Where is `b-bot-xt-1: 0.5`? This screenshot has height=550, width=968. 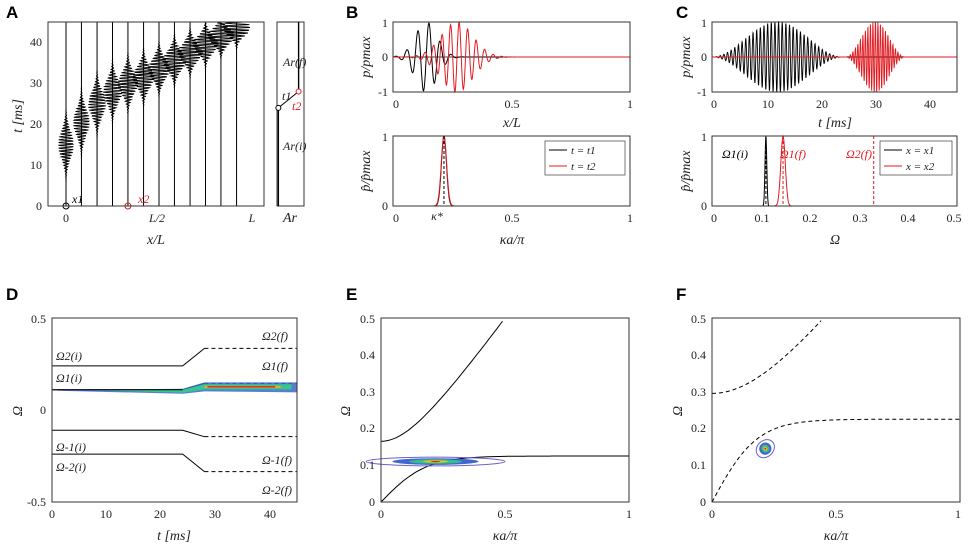
b-bot-xt-1: 0.5 is located at coordinates (512, 218).